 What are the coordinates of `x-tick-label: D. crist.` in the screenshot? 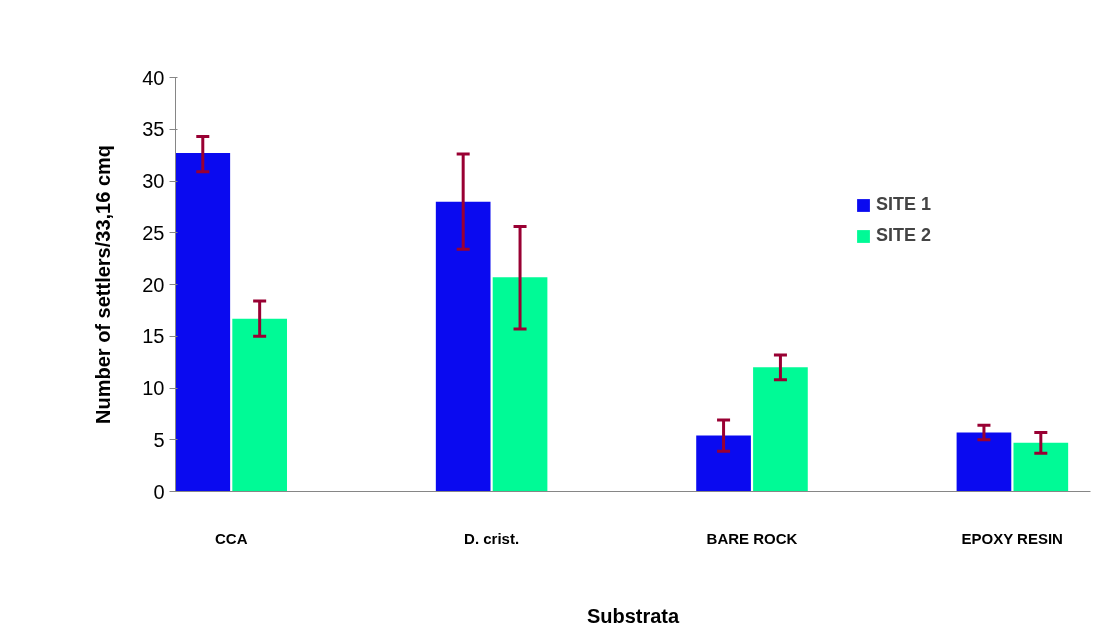 It's located at (492, 538).